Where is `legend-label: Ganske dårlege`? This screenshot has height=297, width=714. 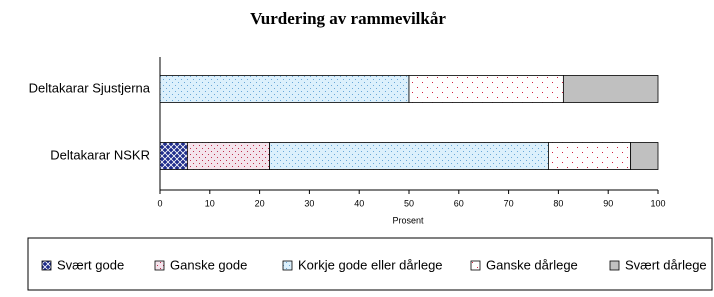 legend-label: Ganske dårlege is located at coordinates (532, 264).